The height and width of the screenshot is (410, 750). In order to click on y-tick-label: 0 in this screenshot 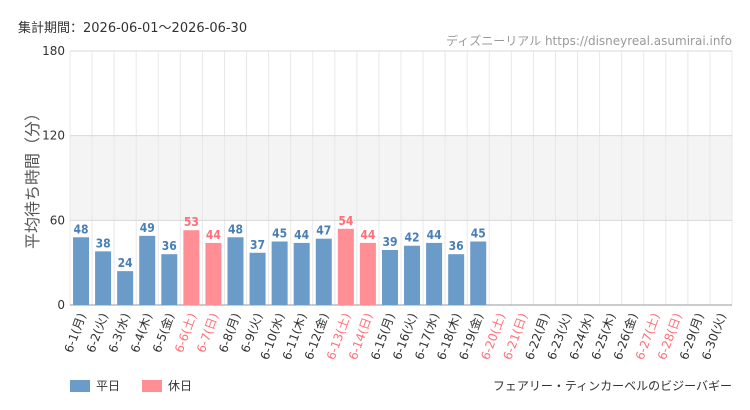, I will do `click(61, 305)`.